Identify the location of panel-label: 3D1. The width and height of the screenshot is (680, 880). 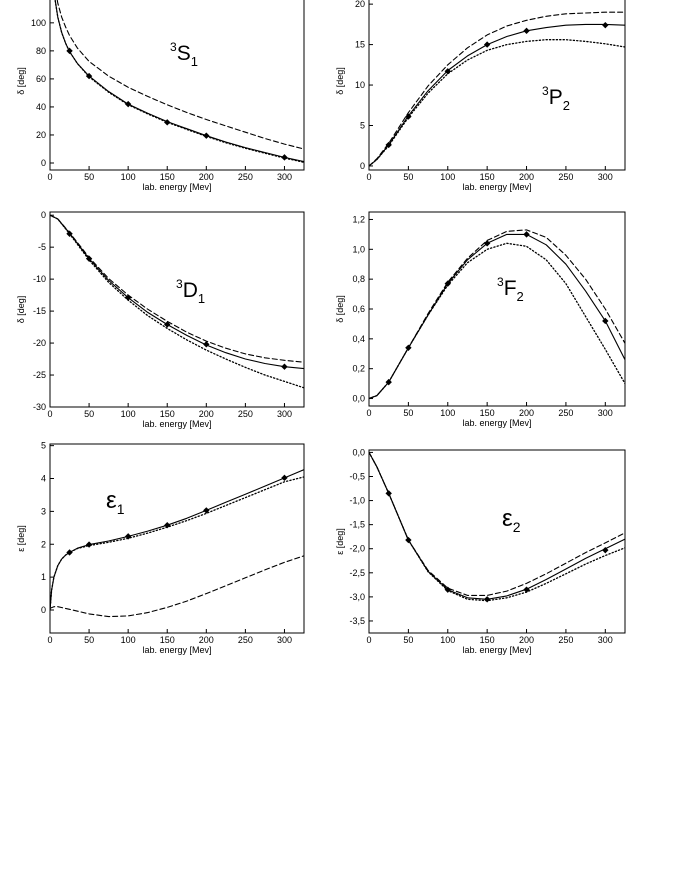
(190, 291).